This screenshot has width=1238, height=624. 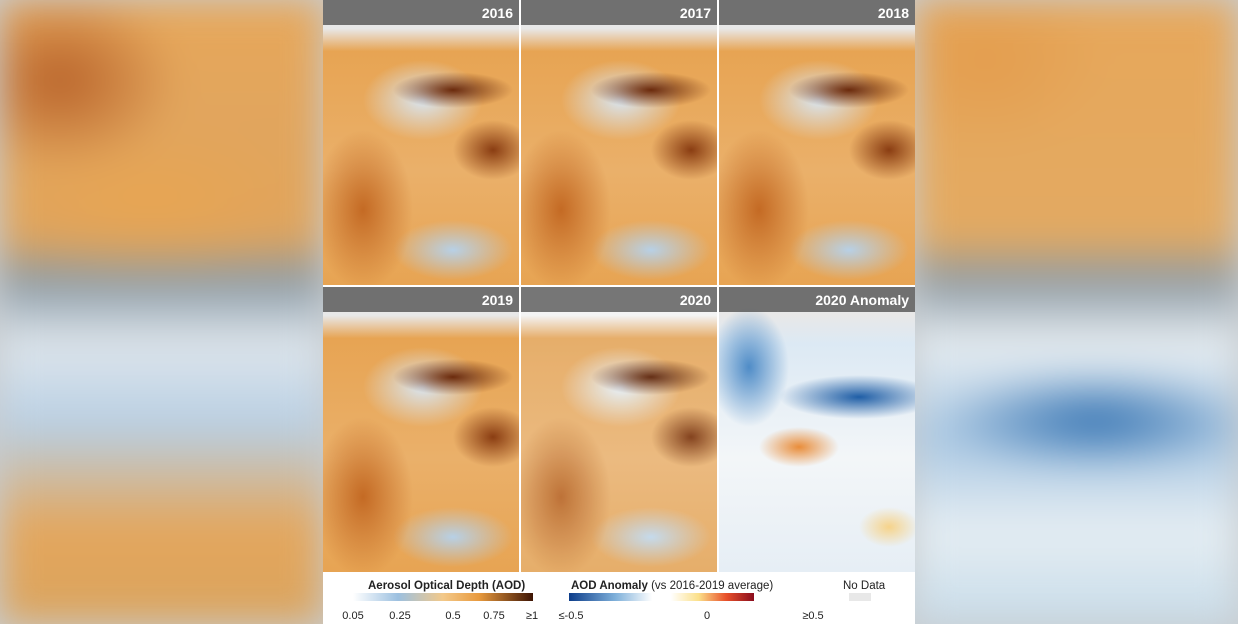 I want to click on panel-title: 2020 Anomaly, so click(x=817, y=299).